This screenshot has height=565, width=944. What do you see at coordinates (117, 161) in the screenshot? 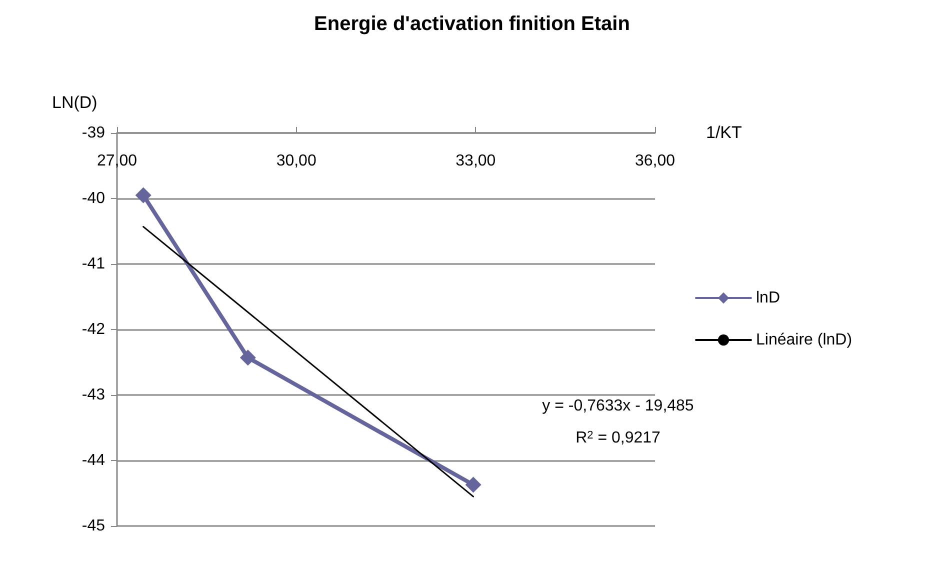
I see `x-tick-label: 27,00` at bounding box center [117, 161].